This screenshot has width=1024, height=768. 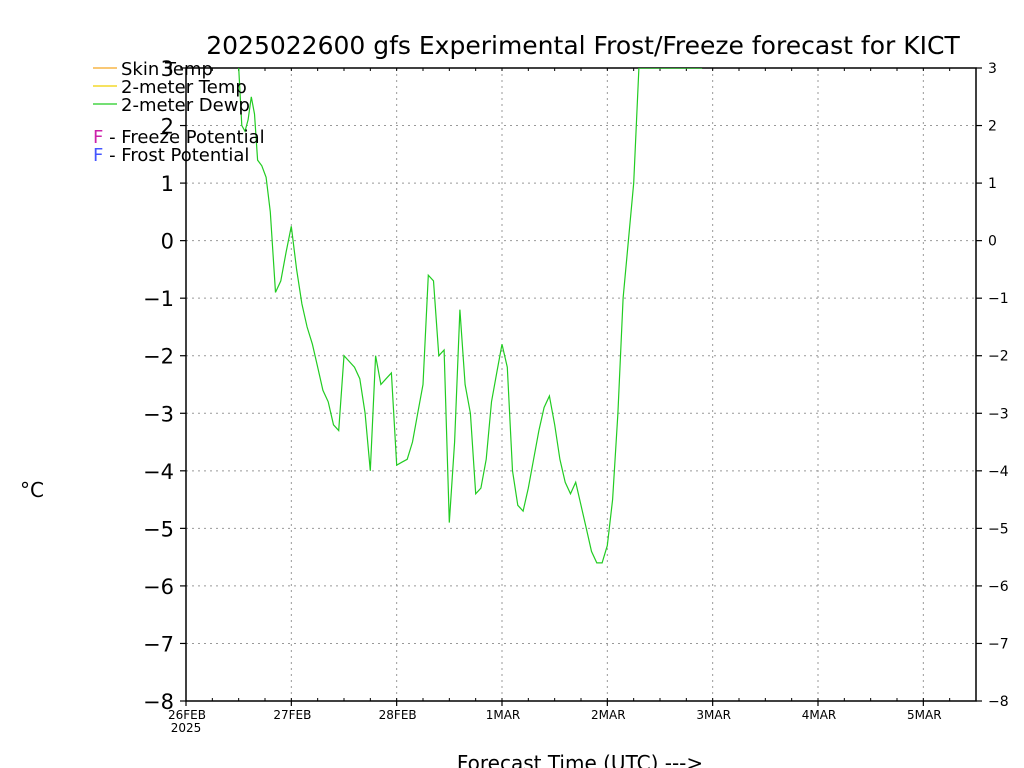 What do you see at coordinates (924, 715) in the screenshot?
I see `x-tick-label: 5MAR` at bounding box center [924, 715].